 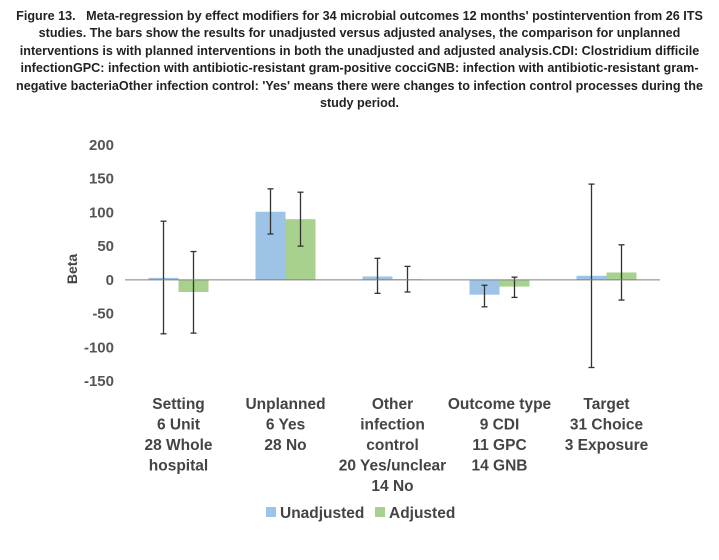 I want to click on y-axis-ticks: 200 150 100 50 0 -50 -100 -150, so click(x=99, y=263).